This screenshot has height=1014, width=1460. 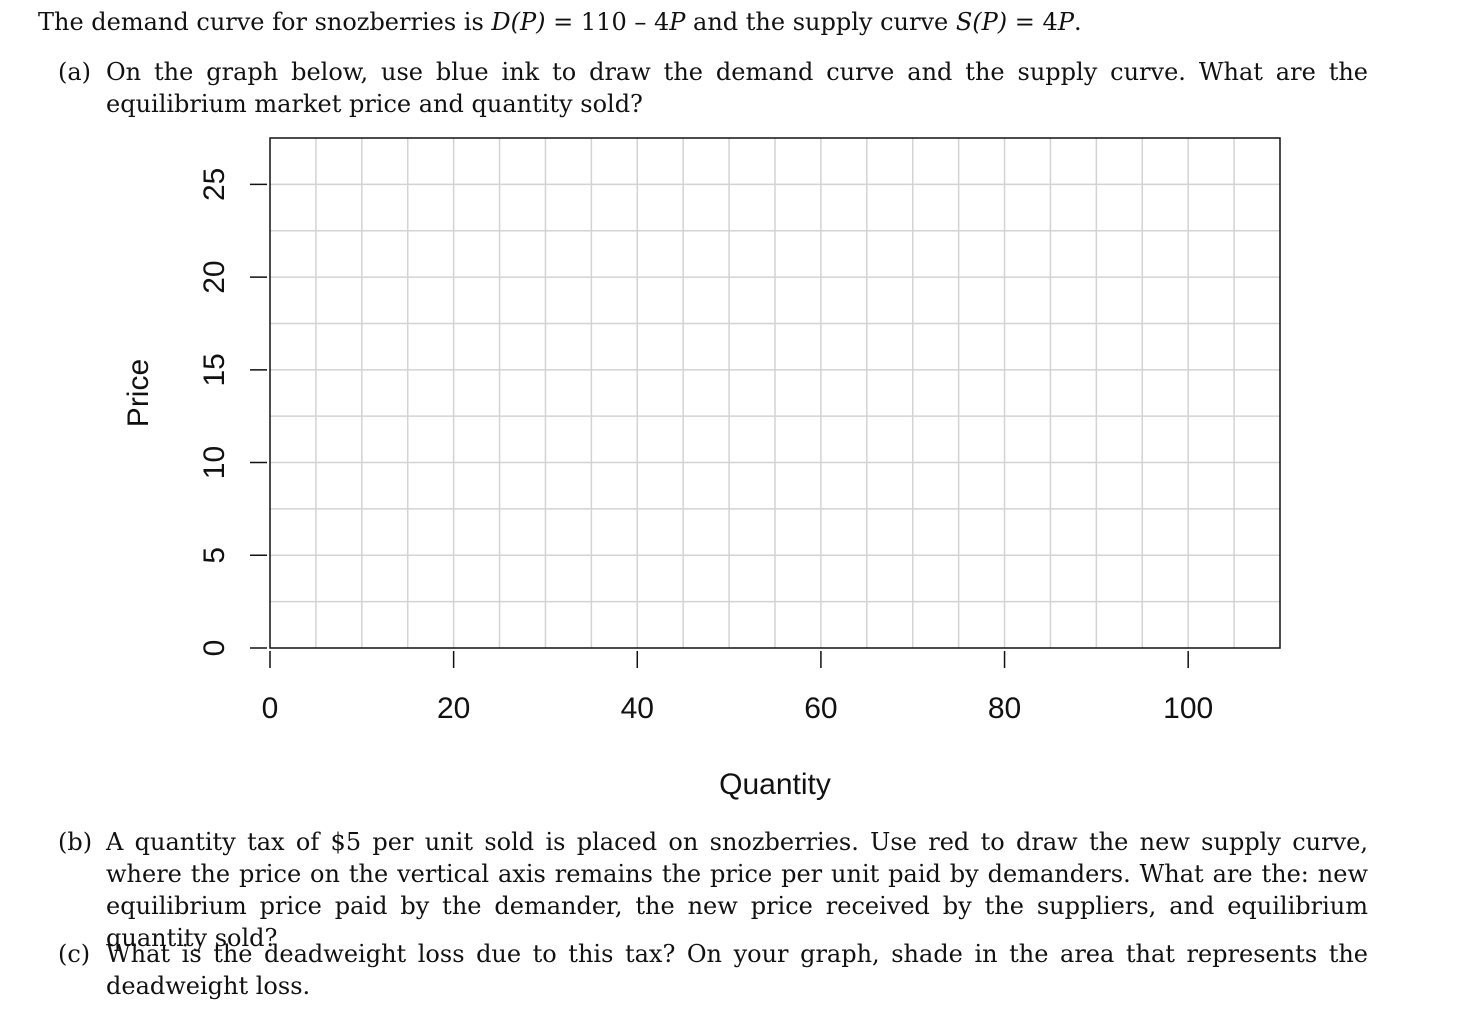 I want to click on y-axis-label: Price, so click(x=138, y=393).